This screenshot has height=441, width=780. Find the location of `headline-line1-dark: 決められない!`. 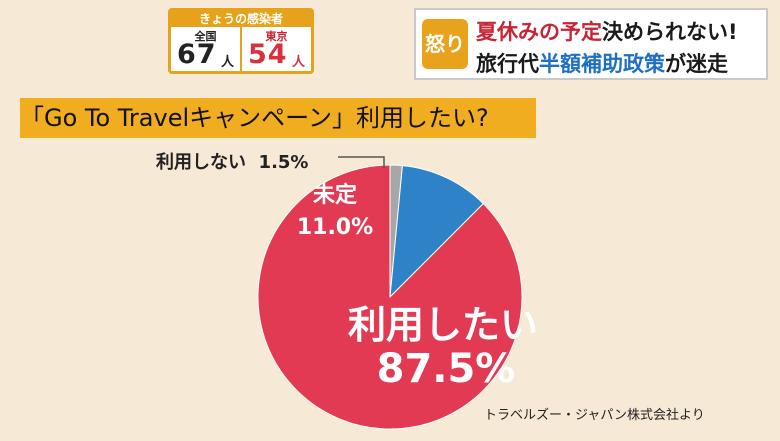

headline-line1-dark: 決められない! is located at coordinates (670, 32).